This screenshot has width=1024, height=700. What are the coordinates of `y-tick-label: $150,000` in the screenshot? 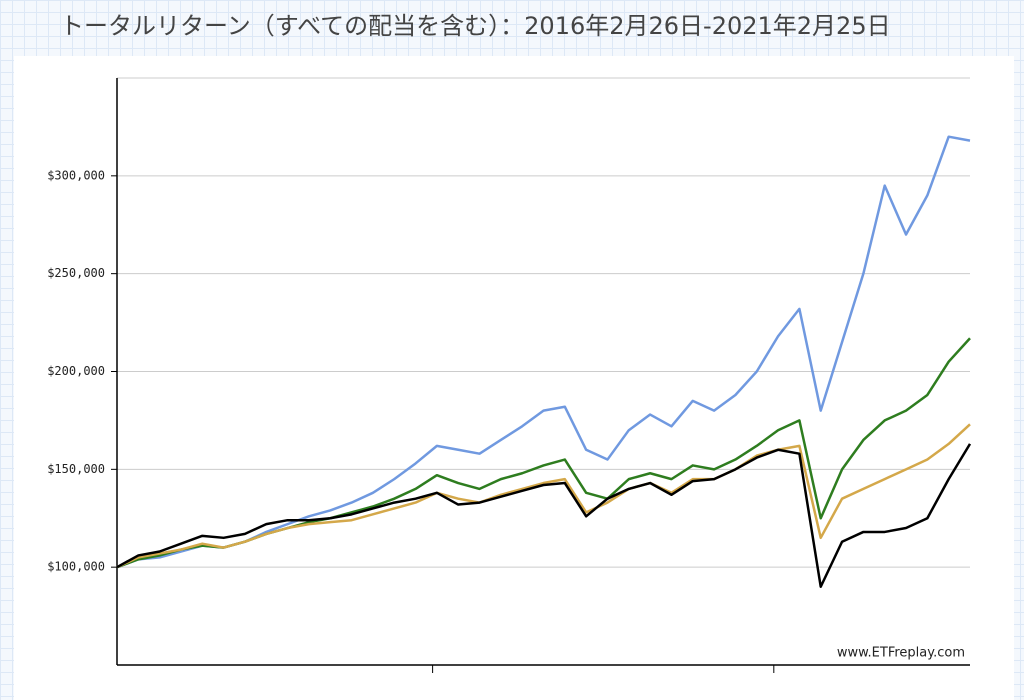 It's located at (76, 469).